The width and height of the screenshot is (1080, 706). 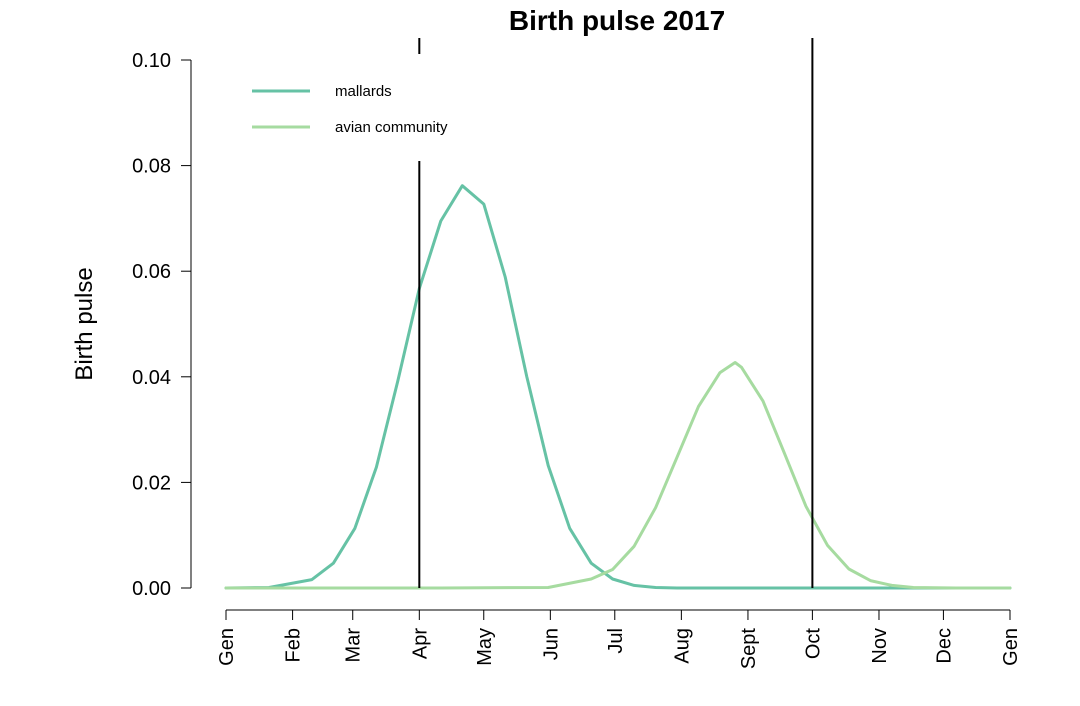 I want to click on x-tick-label: Jul, so click(x=616, y=641).